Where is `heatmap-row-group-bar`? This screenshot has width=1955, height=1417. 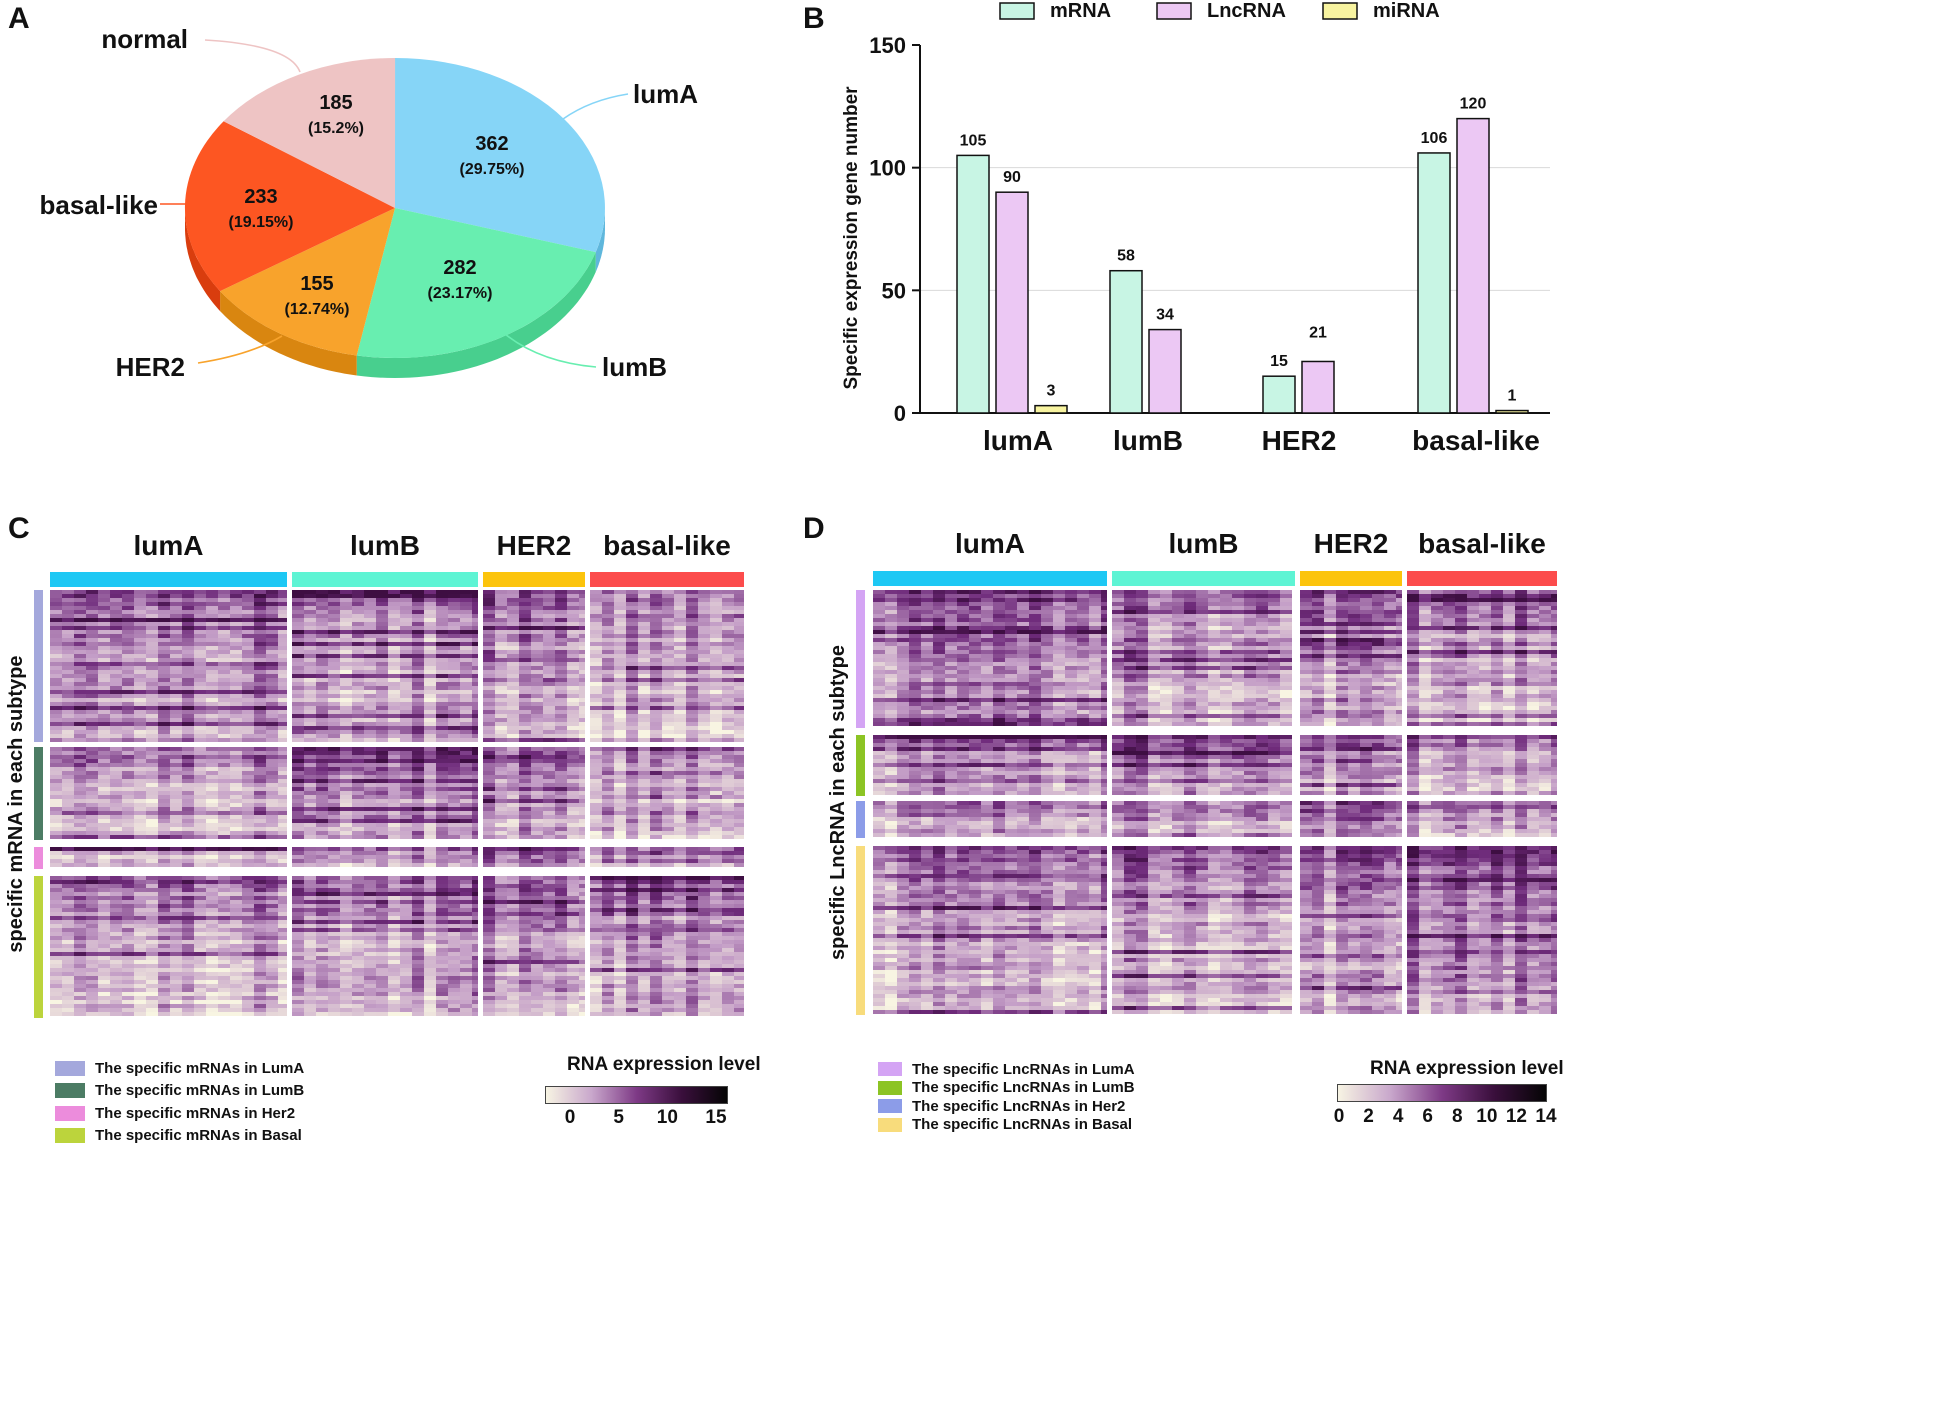
heatmap-row-group-bar is located at coordinates (38, 947).